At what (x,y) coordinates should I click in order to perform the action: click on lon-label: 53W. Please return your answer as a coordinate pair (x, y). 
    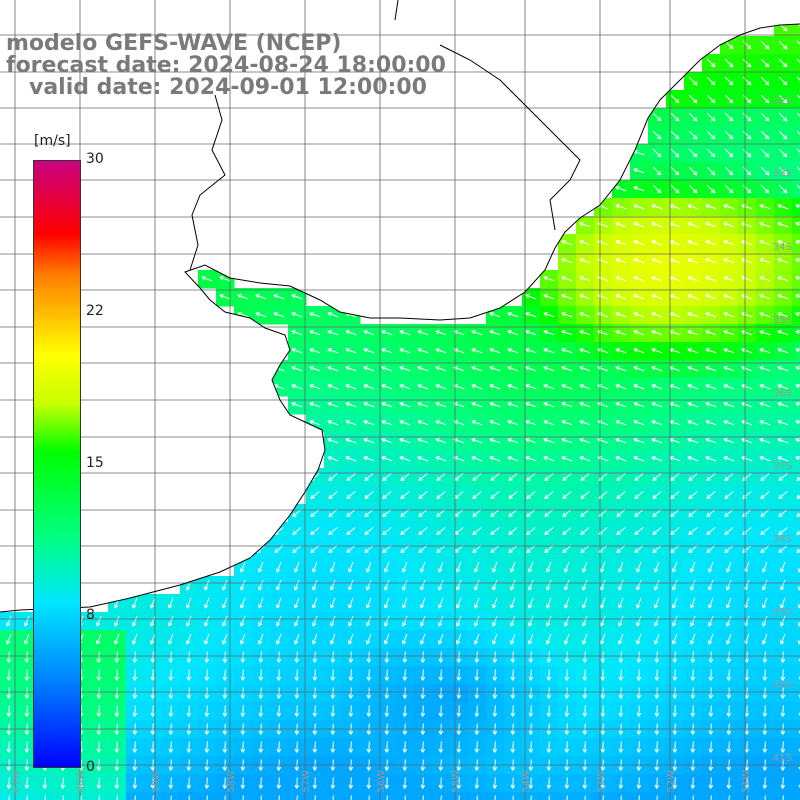
    Looking at the image, I should click on (601, 781).